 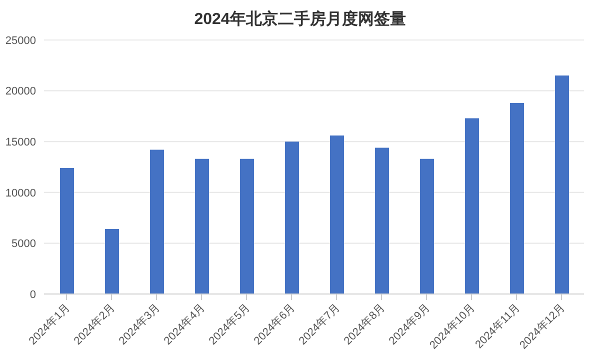 I want to click on y-tick-label: 0, so click(x=33, y=294).